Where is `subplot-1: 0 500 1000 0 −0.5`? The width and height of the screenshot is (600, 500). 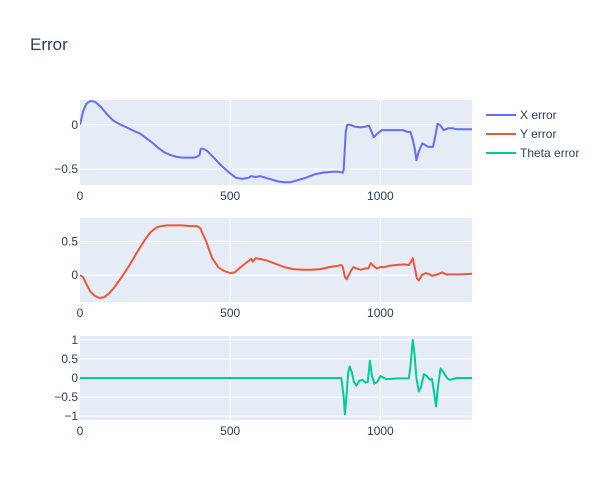
subplot-1: 0 500 1000 0 −0.5 is located at coordinates (263, 151).